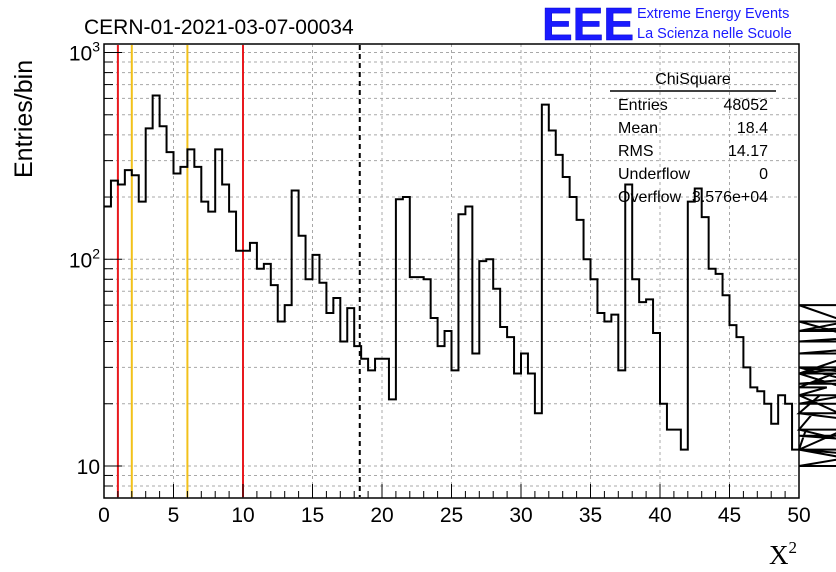  I want to click on stats-label-rms: RMS, so click(636, 151).